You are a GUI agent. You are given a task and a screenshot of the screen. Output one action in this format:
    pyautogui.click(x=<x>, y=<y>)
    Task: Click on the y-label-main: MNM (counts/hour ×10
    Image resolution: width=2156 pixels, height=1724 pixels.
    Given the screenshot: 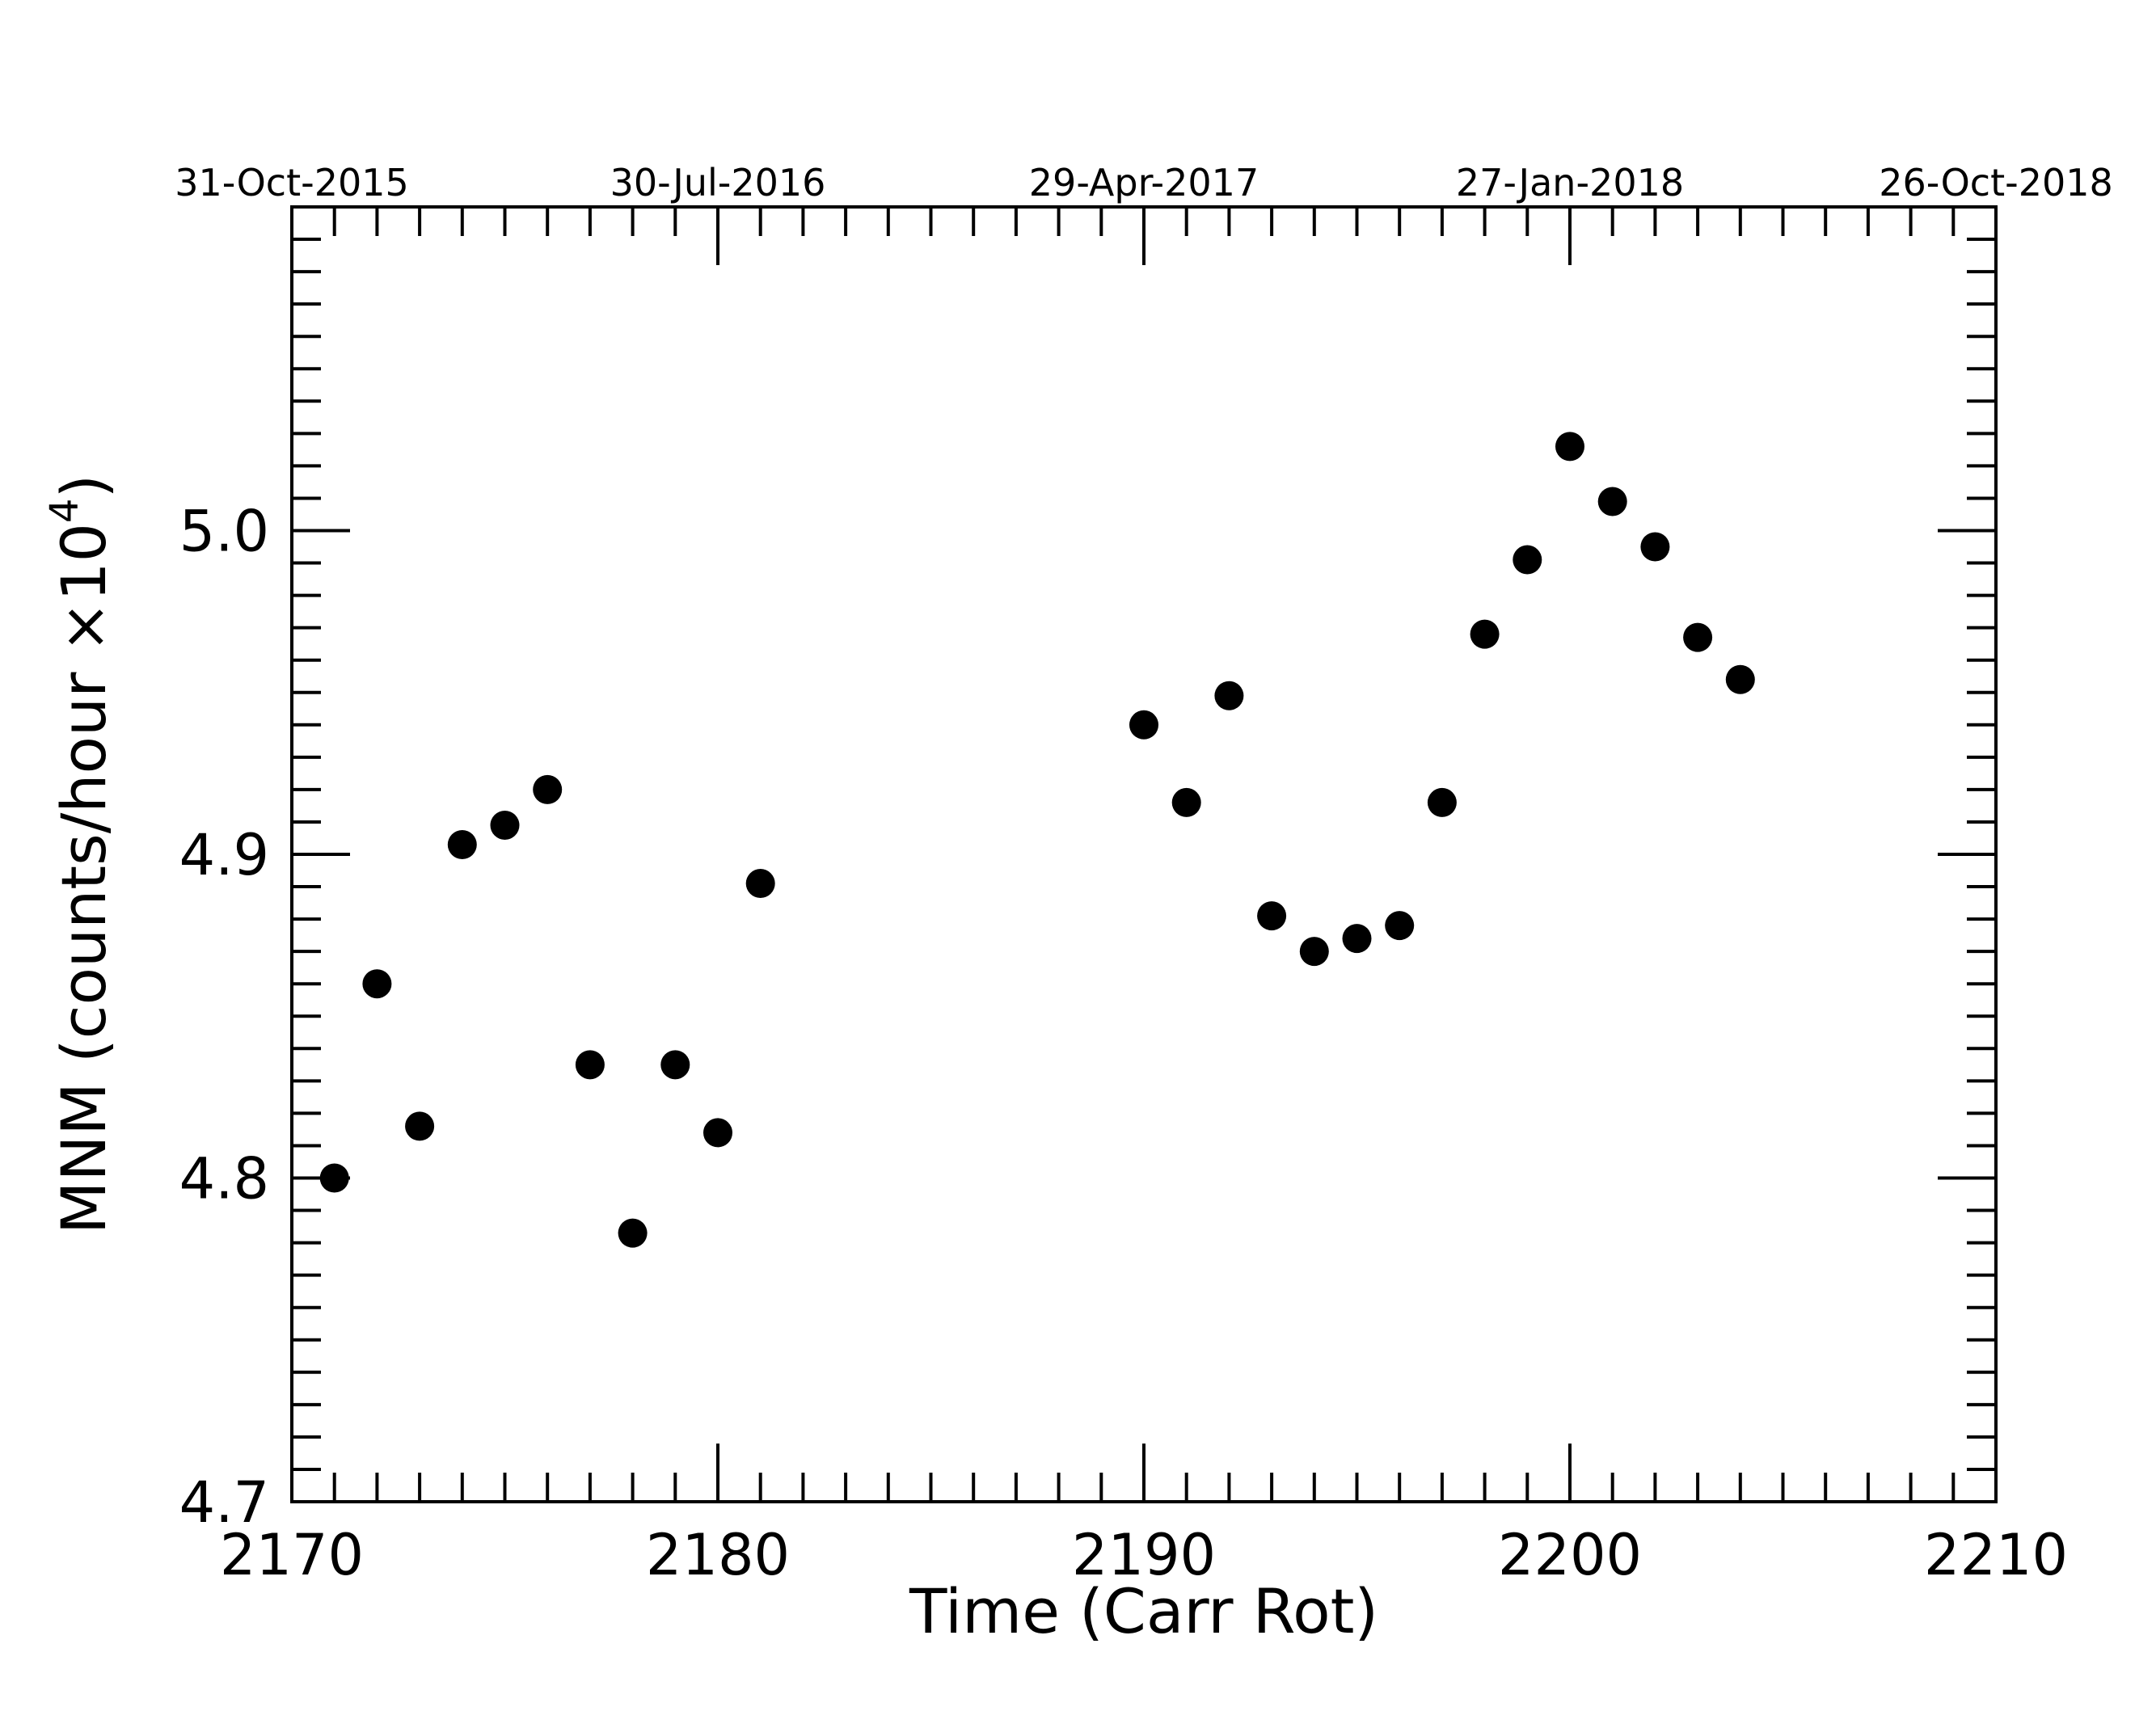 What is the action you would take?
    pyautogui.click(x=84, y=878)
    